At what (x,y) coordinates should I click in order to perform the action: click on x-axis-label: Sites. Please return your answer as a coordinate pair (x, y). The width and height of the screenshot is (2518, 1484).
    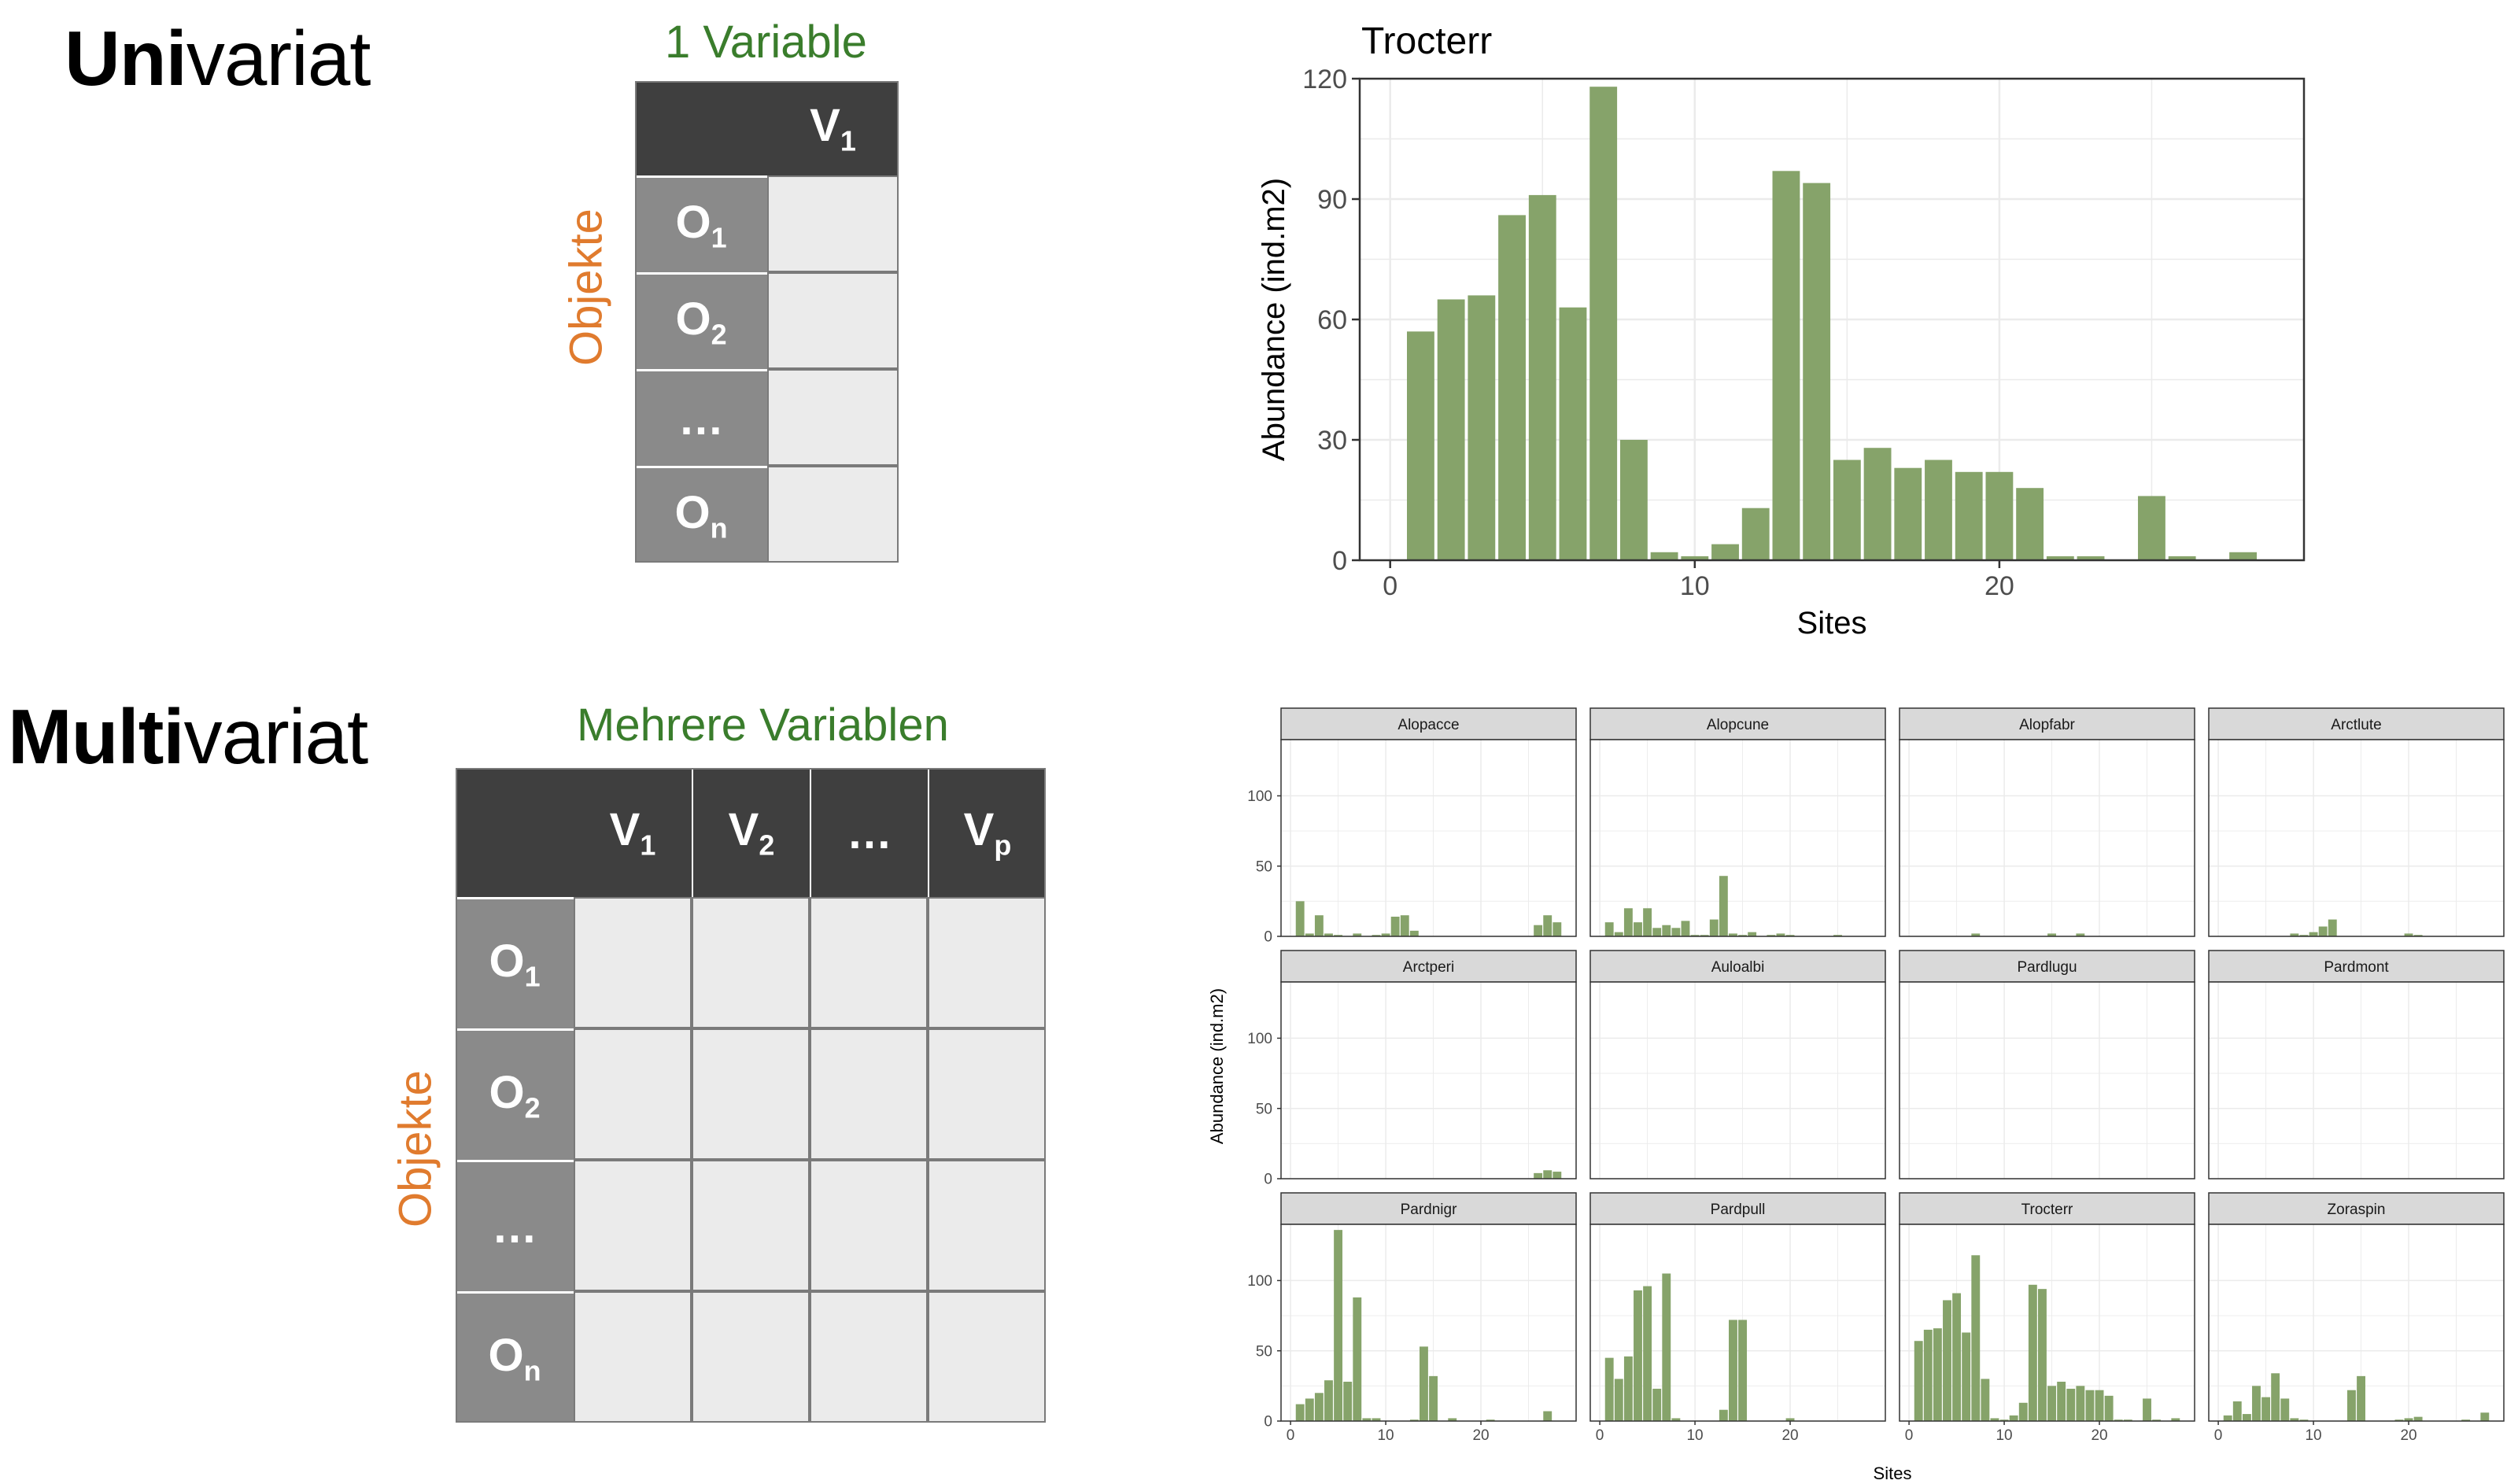
    Looking at the image, I should click on (1832, 623).